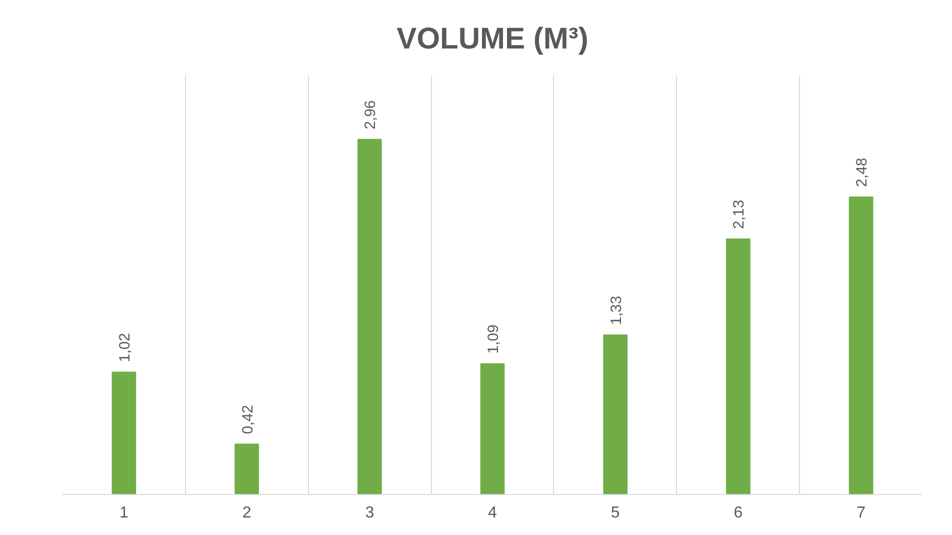 The width and height of the screenshot is (952, 535). Describe the element at coordinates (371, 115) in the screenshot. I see `data-label: 2,96` at that location.